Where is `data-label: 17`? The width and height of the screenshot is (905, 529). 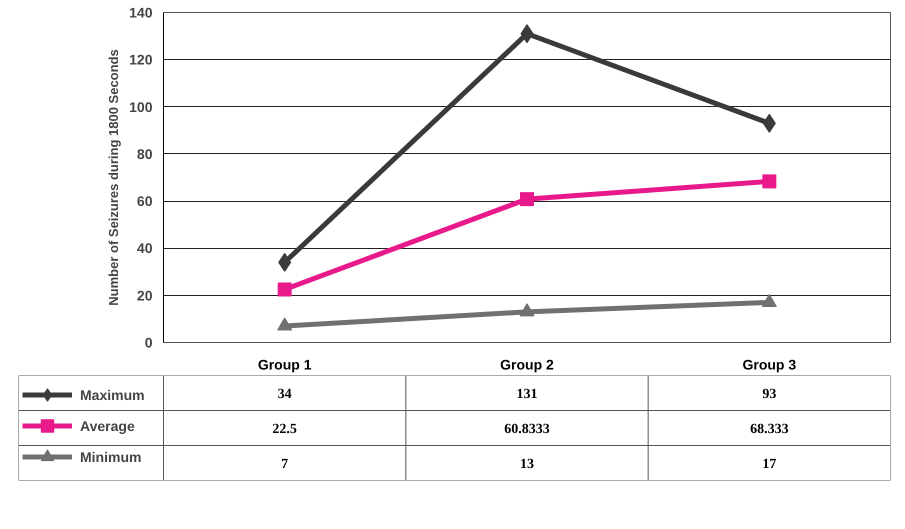 data-label: 17 is located at coordinates (769, 464).